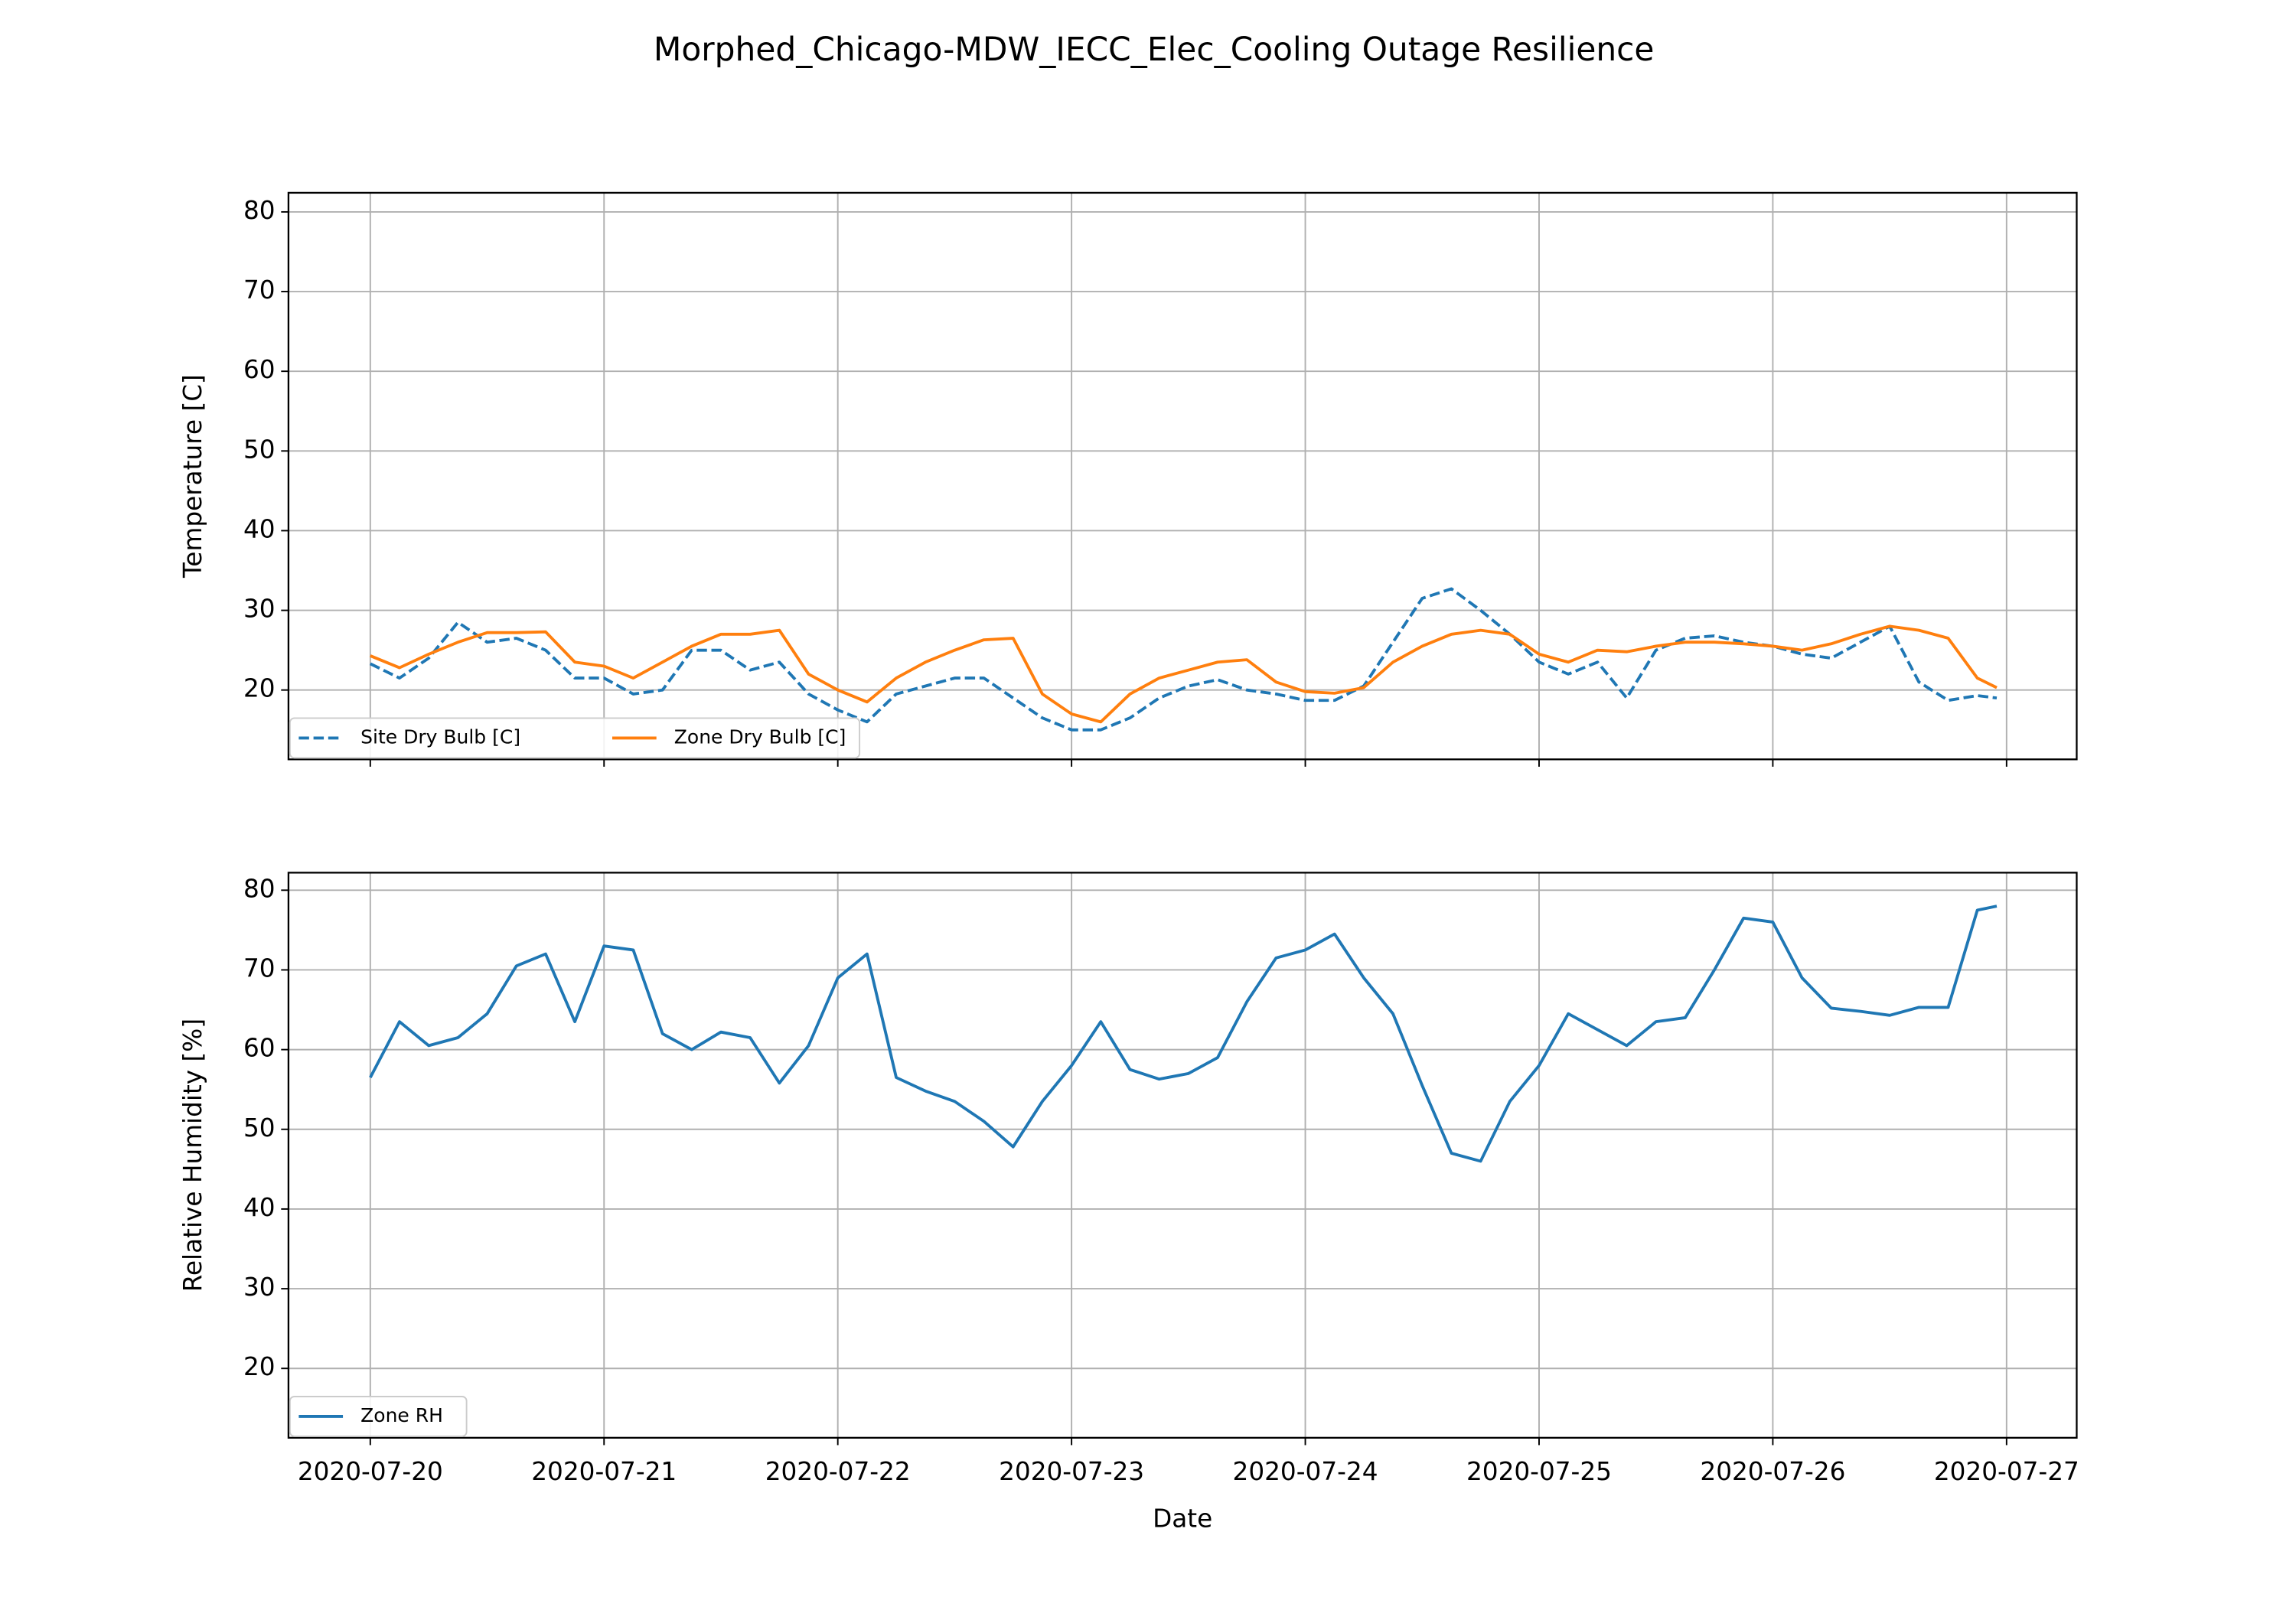  I want to click on x-tick-label: 2020-07-23, so click(1071, 1471).